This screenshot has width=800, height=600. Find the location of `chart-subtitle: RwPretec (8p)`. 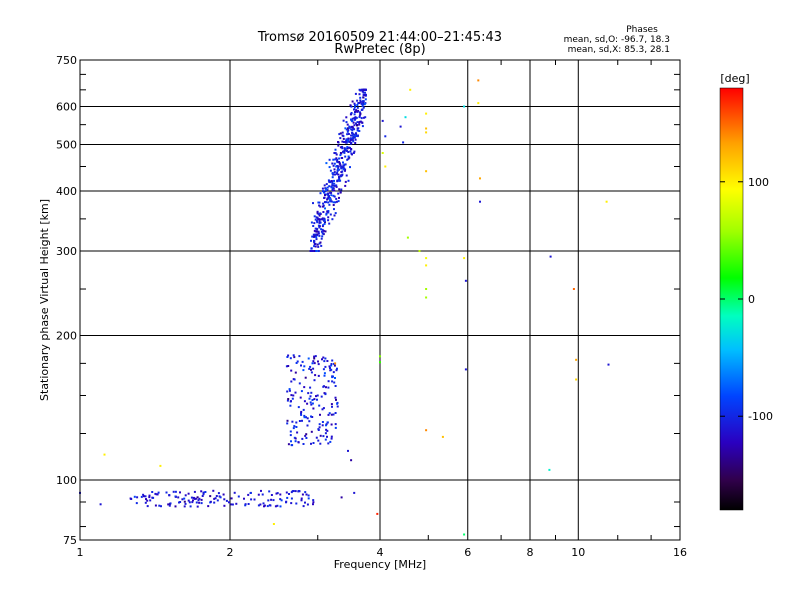

chart-subtitle: RwPretec (8p) is located at coordinates (379, 49).